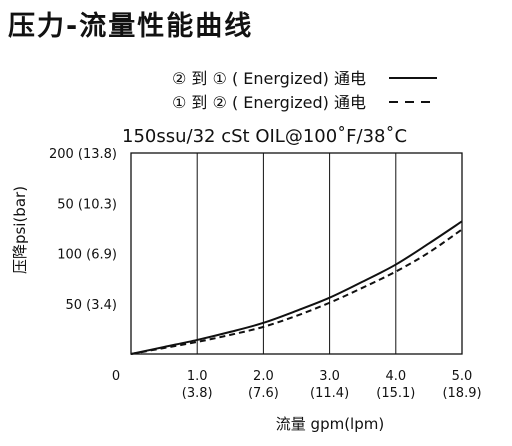 Image resolution: width=512 pixels, height=446 pixels. Describe the element at coordinates (329, 376) in the screenshot. I see `x-tick-label: 3.0` at that location.